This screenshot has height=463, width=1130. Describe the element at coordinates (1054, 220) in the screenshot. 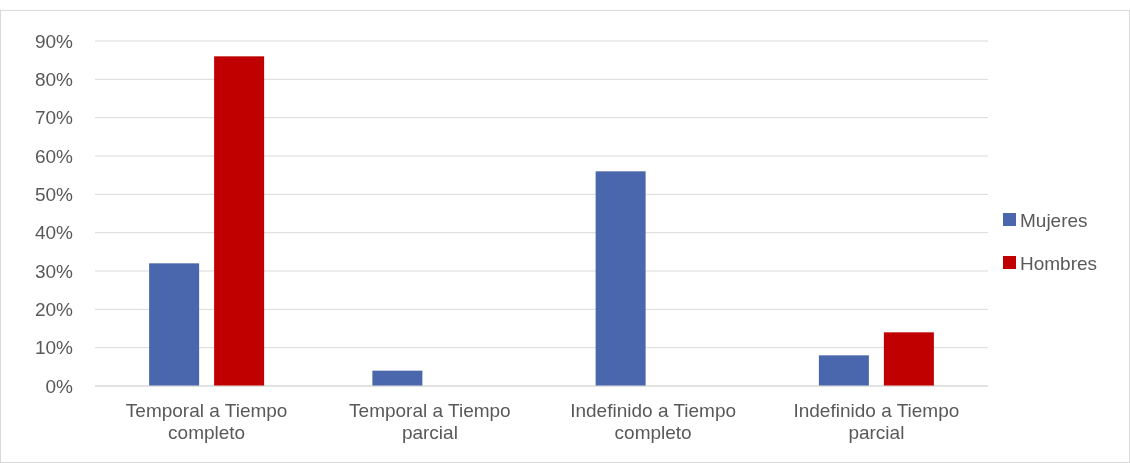

I see `legend-label: Mujeres` at that location.